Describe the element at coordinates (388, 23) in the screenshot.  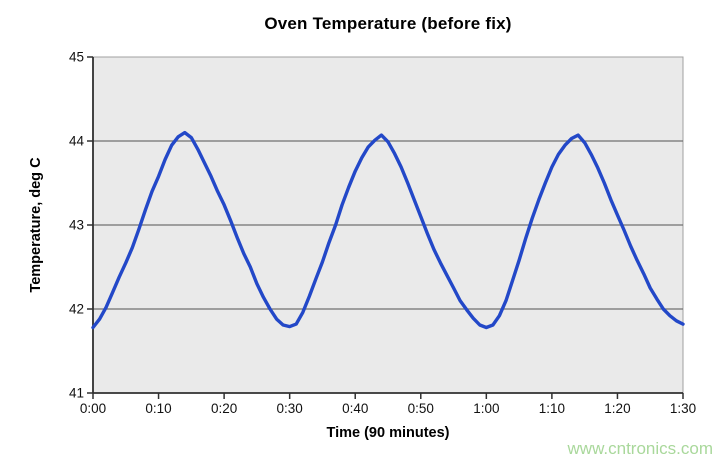
I see `chart-title: Oven Temperature (before fix)` at that location.